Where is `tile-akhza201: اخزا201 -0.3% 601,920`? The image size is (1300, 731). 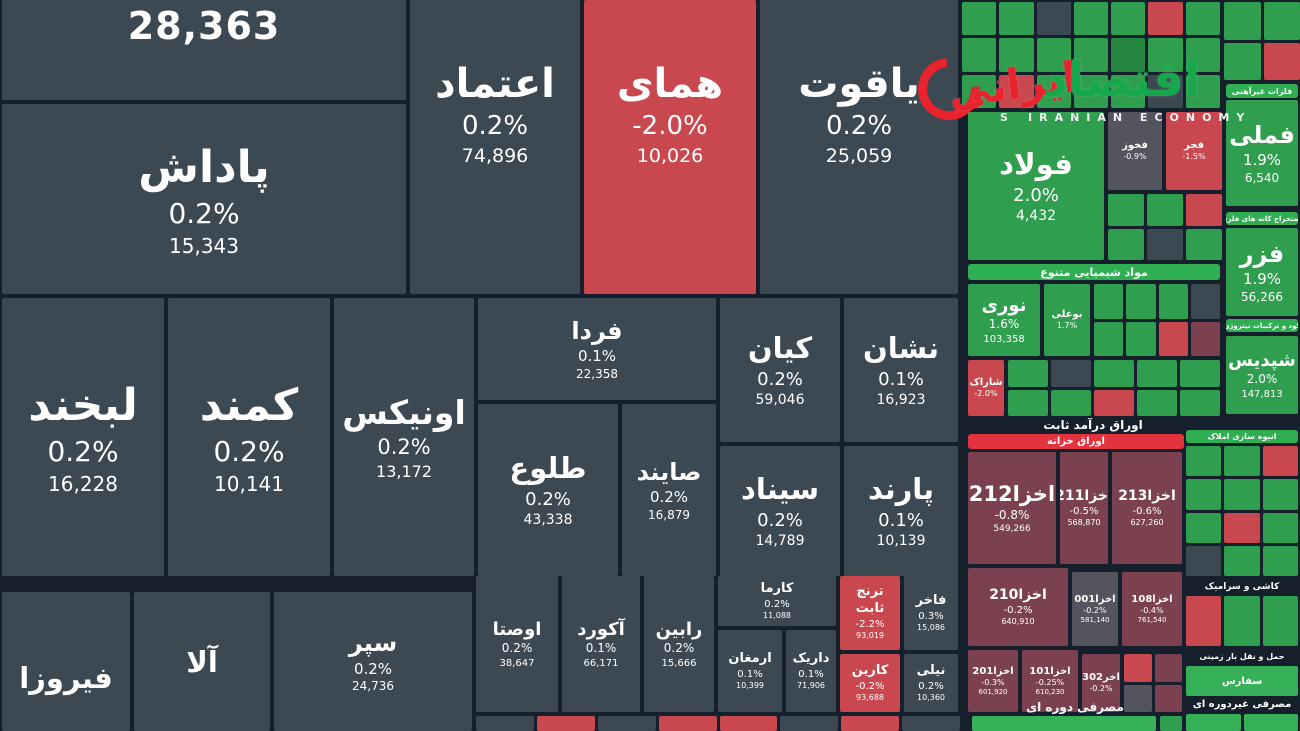
tile-akhza201: اخزا201 -0.3% 601,920 is located at coordinates (993, 681).